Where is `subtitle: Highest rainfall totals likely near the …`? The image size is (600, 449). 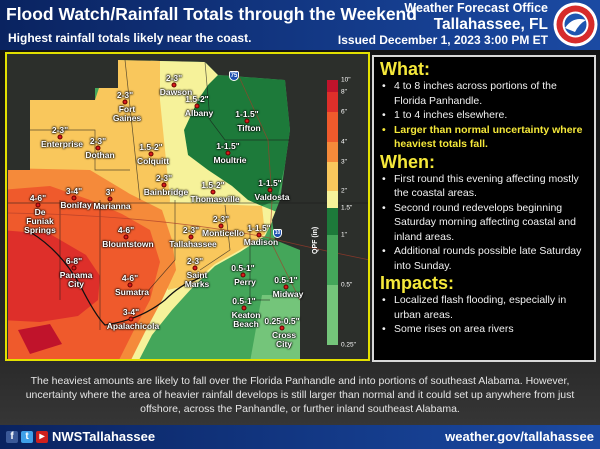 subtitle: Highest rainfall totals likely near the … is located at coordinates (130, 38).